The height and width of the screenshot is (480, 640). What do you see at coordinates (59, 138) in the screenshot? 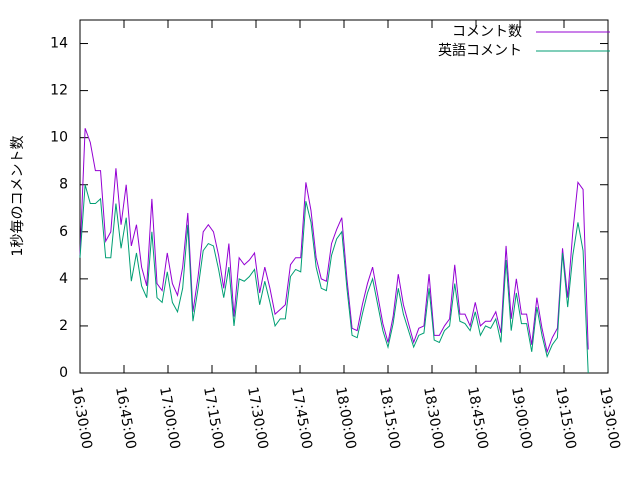
I see `y-tick-label: 10` at bounding box center [59, 138].